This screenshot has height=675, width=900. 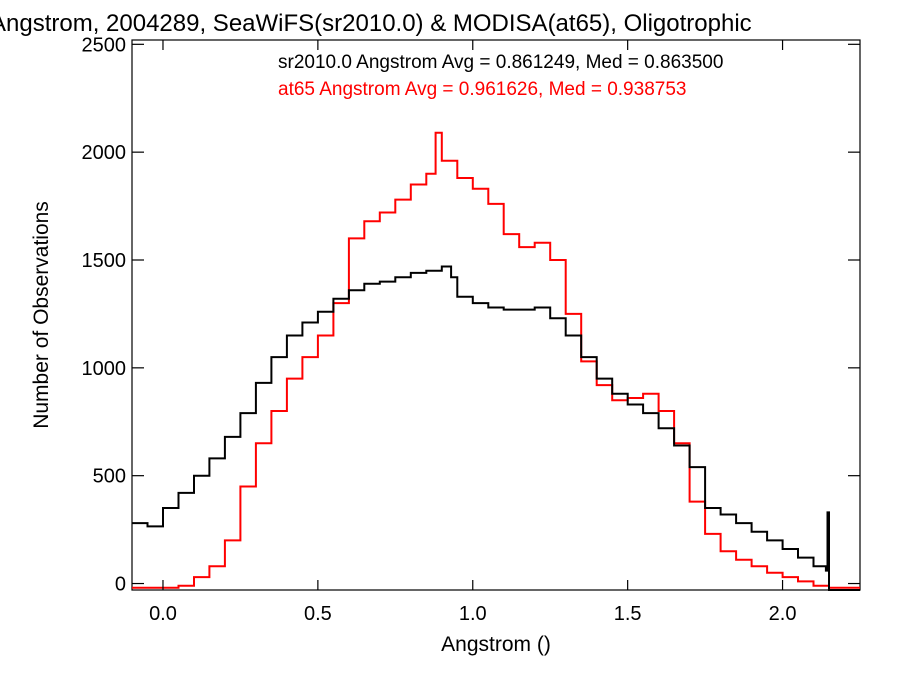 What do you see at coordinates (496, 644) in the screenshot?
I see `x-axis-label: Angstrom ()` at bounding box center [496, 644].